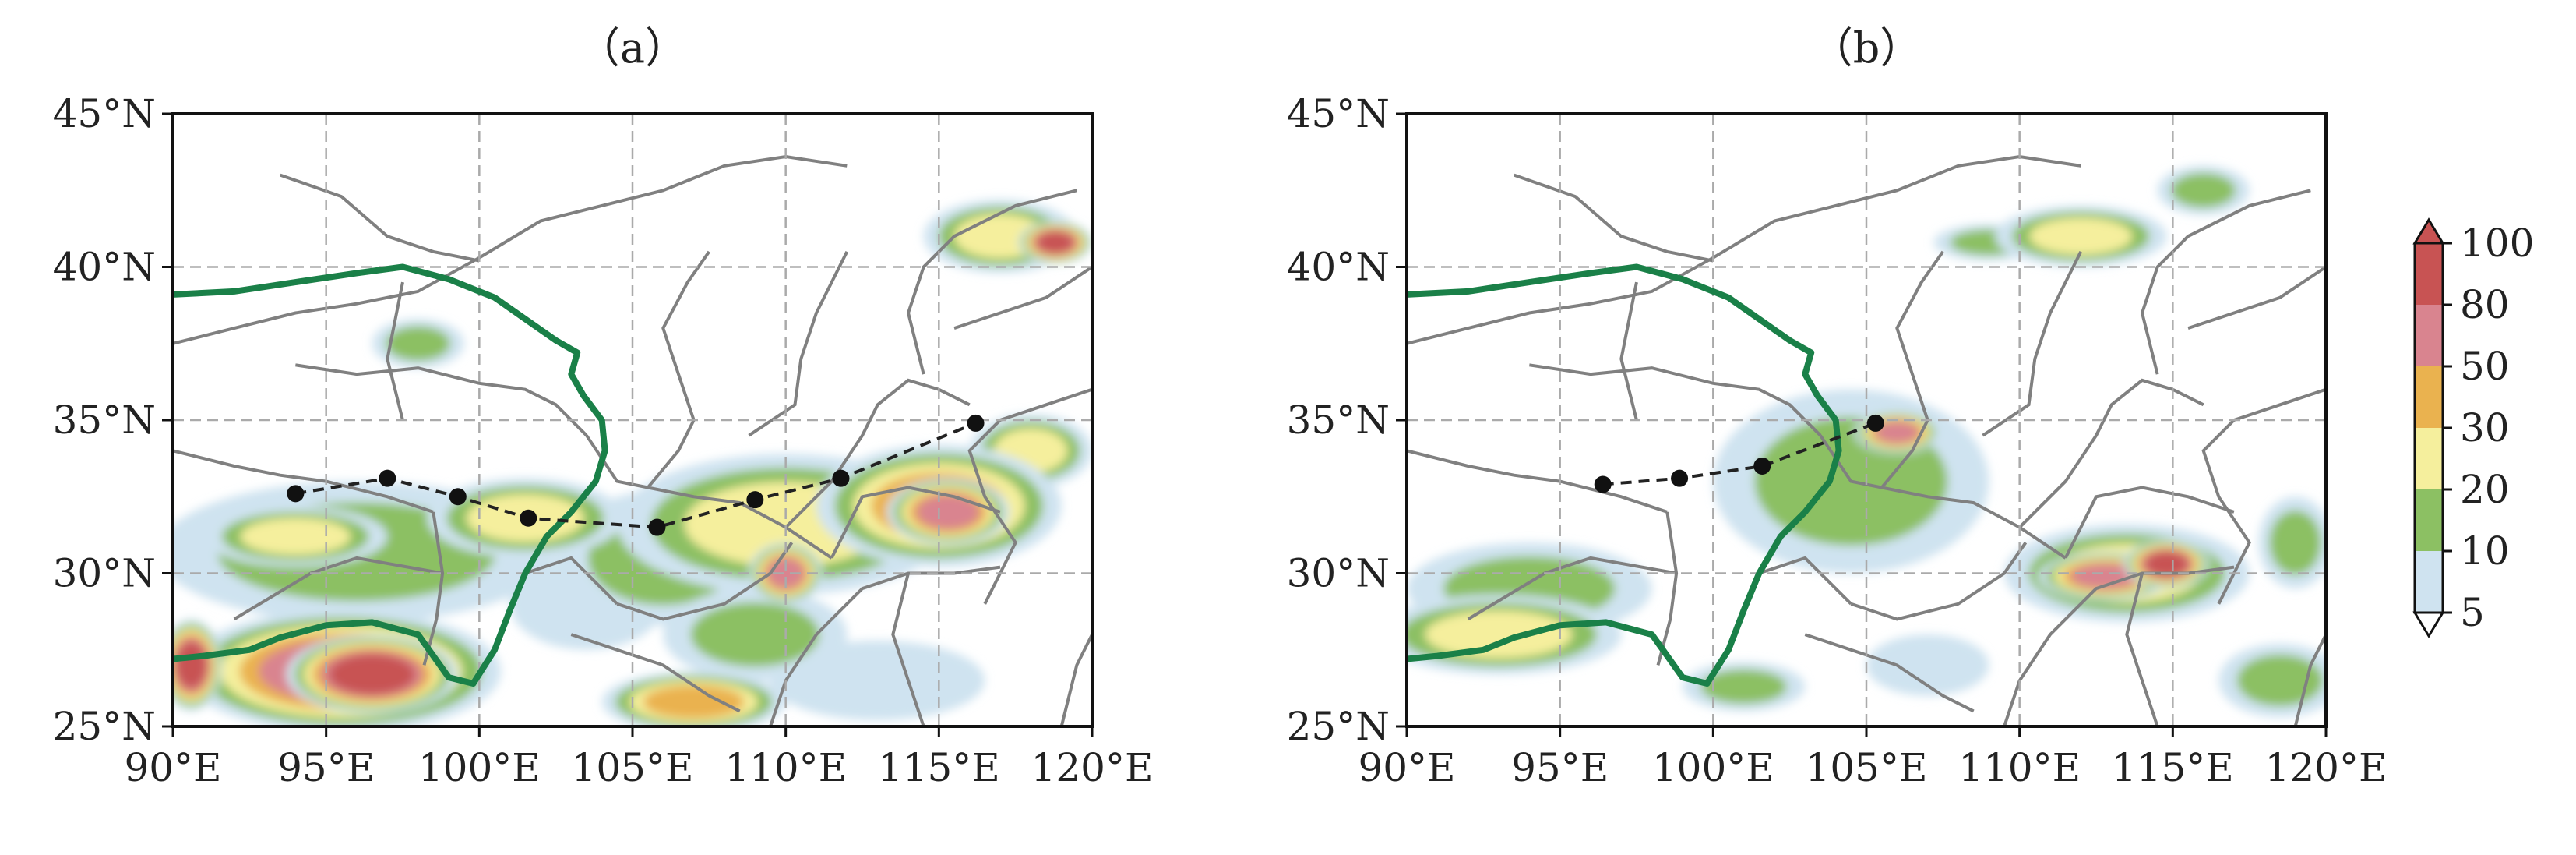 Image resolution: width=2576 pixels, height=855 pixels. What do you see at coordinates (172, 767) in the screenshot?
I see `x-tick-label-a-0: 90°E` at bounding box center [172, 767].